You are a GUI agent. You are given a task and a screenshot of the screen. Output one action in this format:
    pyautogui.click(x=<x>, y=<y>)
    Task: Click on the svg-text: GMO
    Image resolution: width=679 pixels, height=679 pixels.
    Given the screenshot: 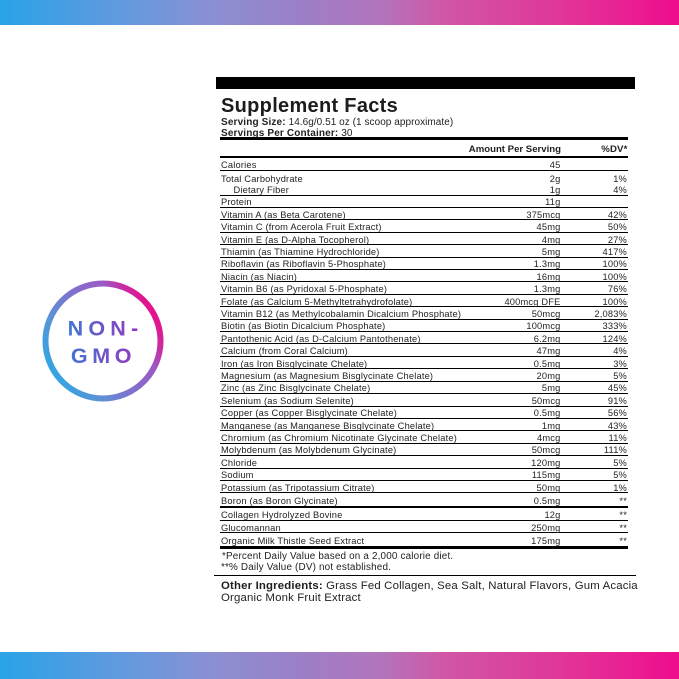 What is the action you would take?
    pyautogui.click(x=103, y=356)
    